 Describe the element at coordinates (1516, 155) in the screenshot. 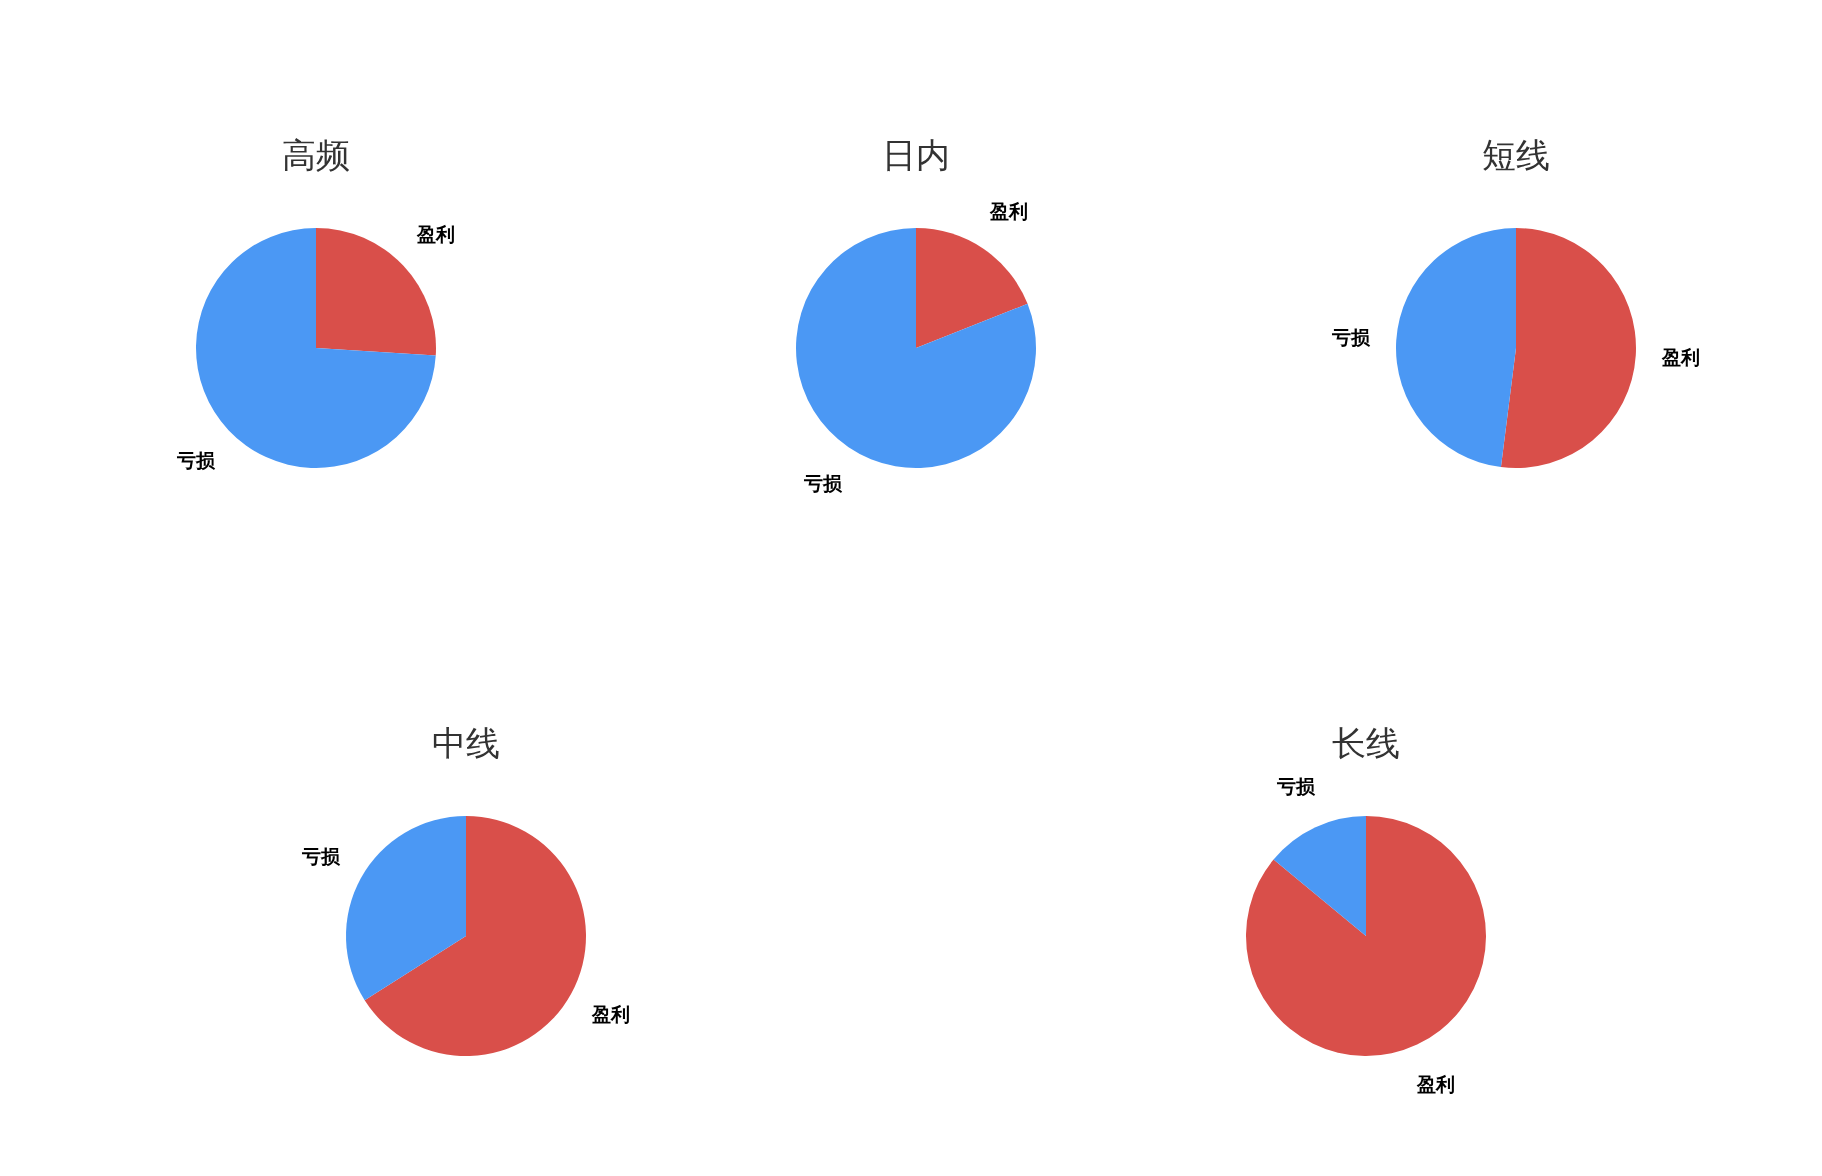

I see `chart-title: 短线` at that location.